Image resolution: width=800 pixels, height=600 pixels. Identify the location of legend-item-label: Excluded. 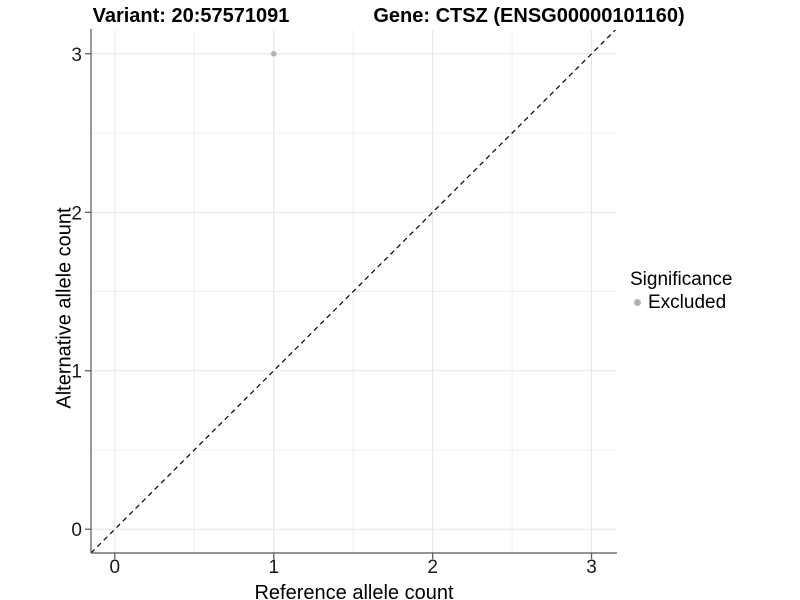
(687, 302).